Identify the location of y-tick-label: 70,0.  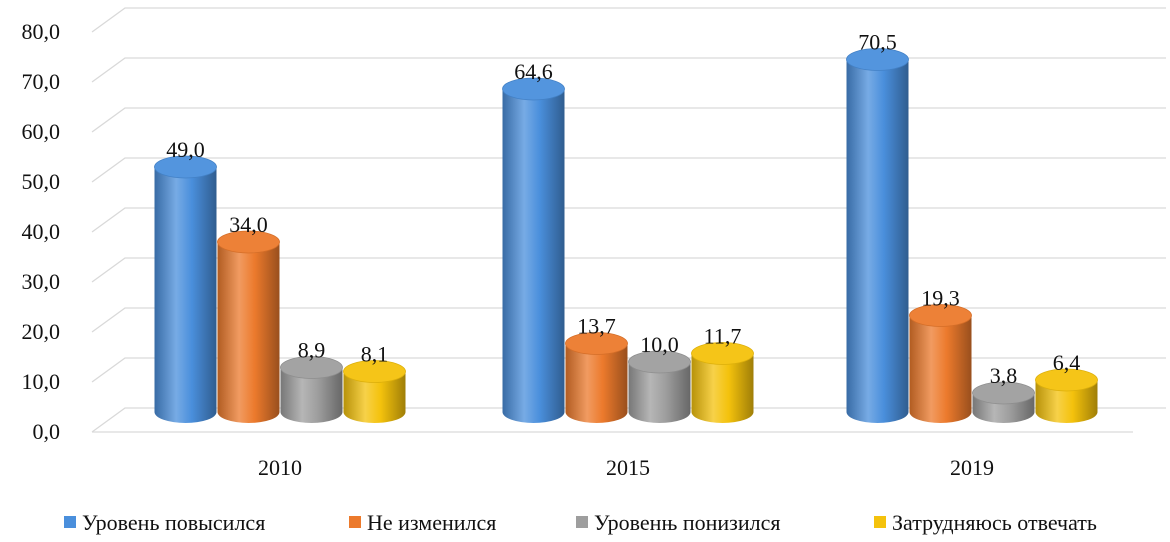
(41, 81).